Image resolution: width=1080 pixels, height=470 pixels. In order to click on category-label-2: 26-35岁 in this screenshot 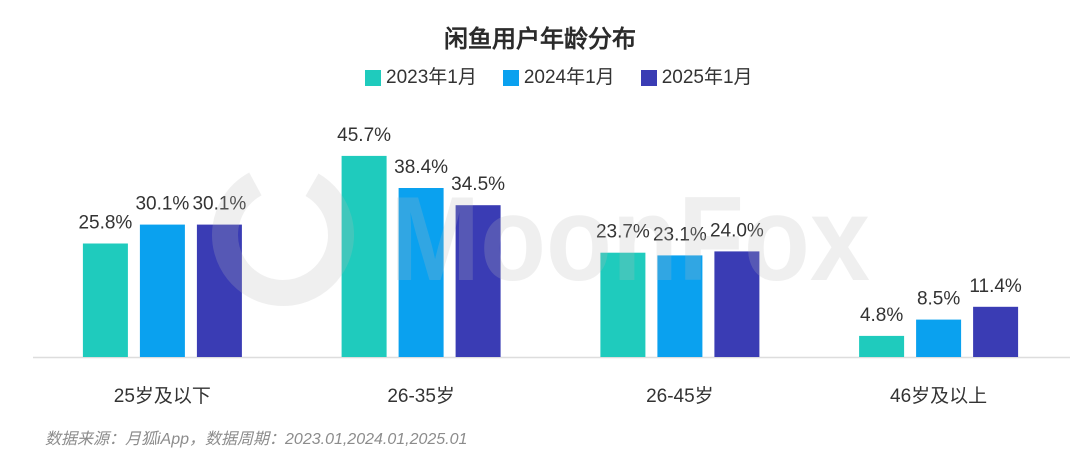, I will do `click(421, 396)`.